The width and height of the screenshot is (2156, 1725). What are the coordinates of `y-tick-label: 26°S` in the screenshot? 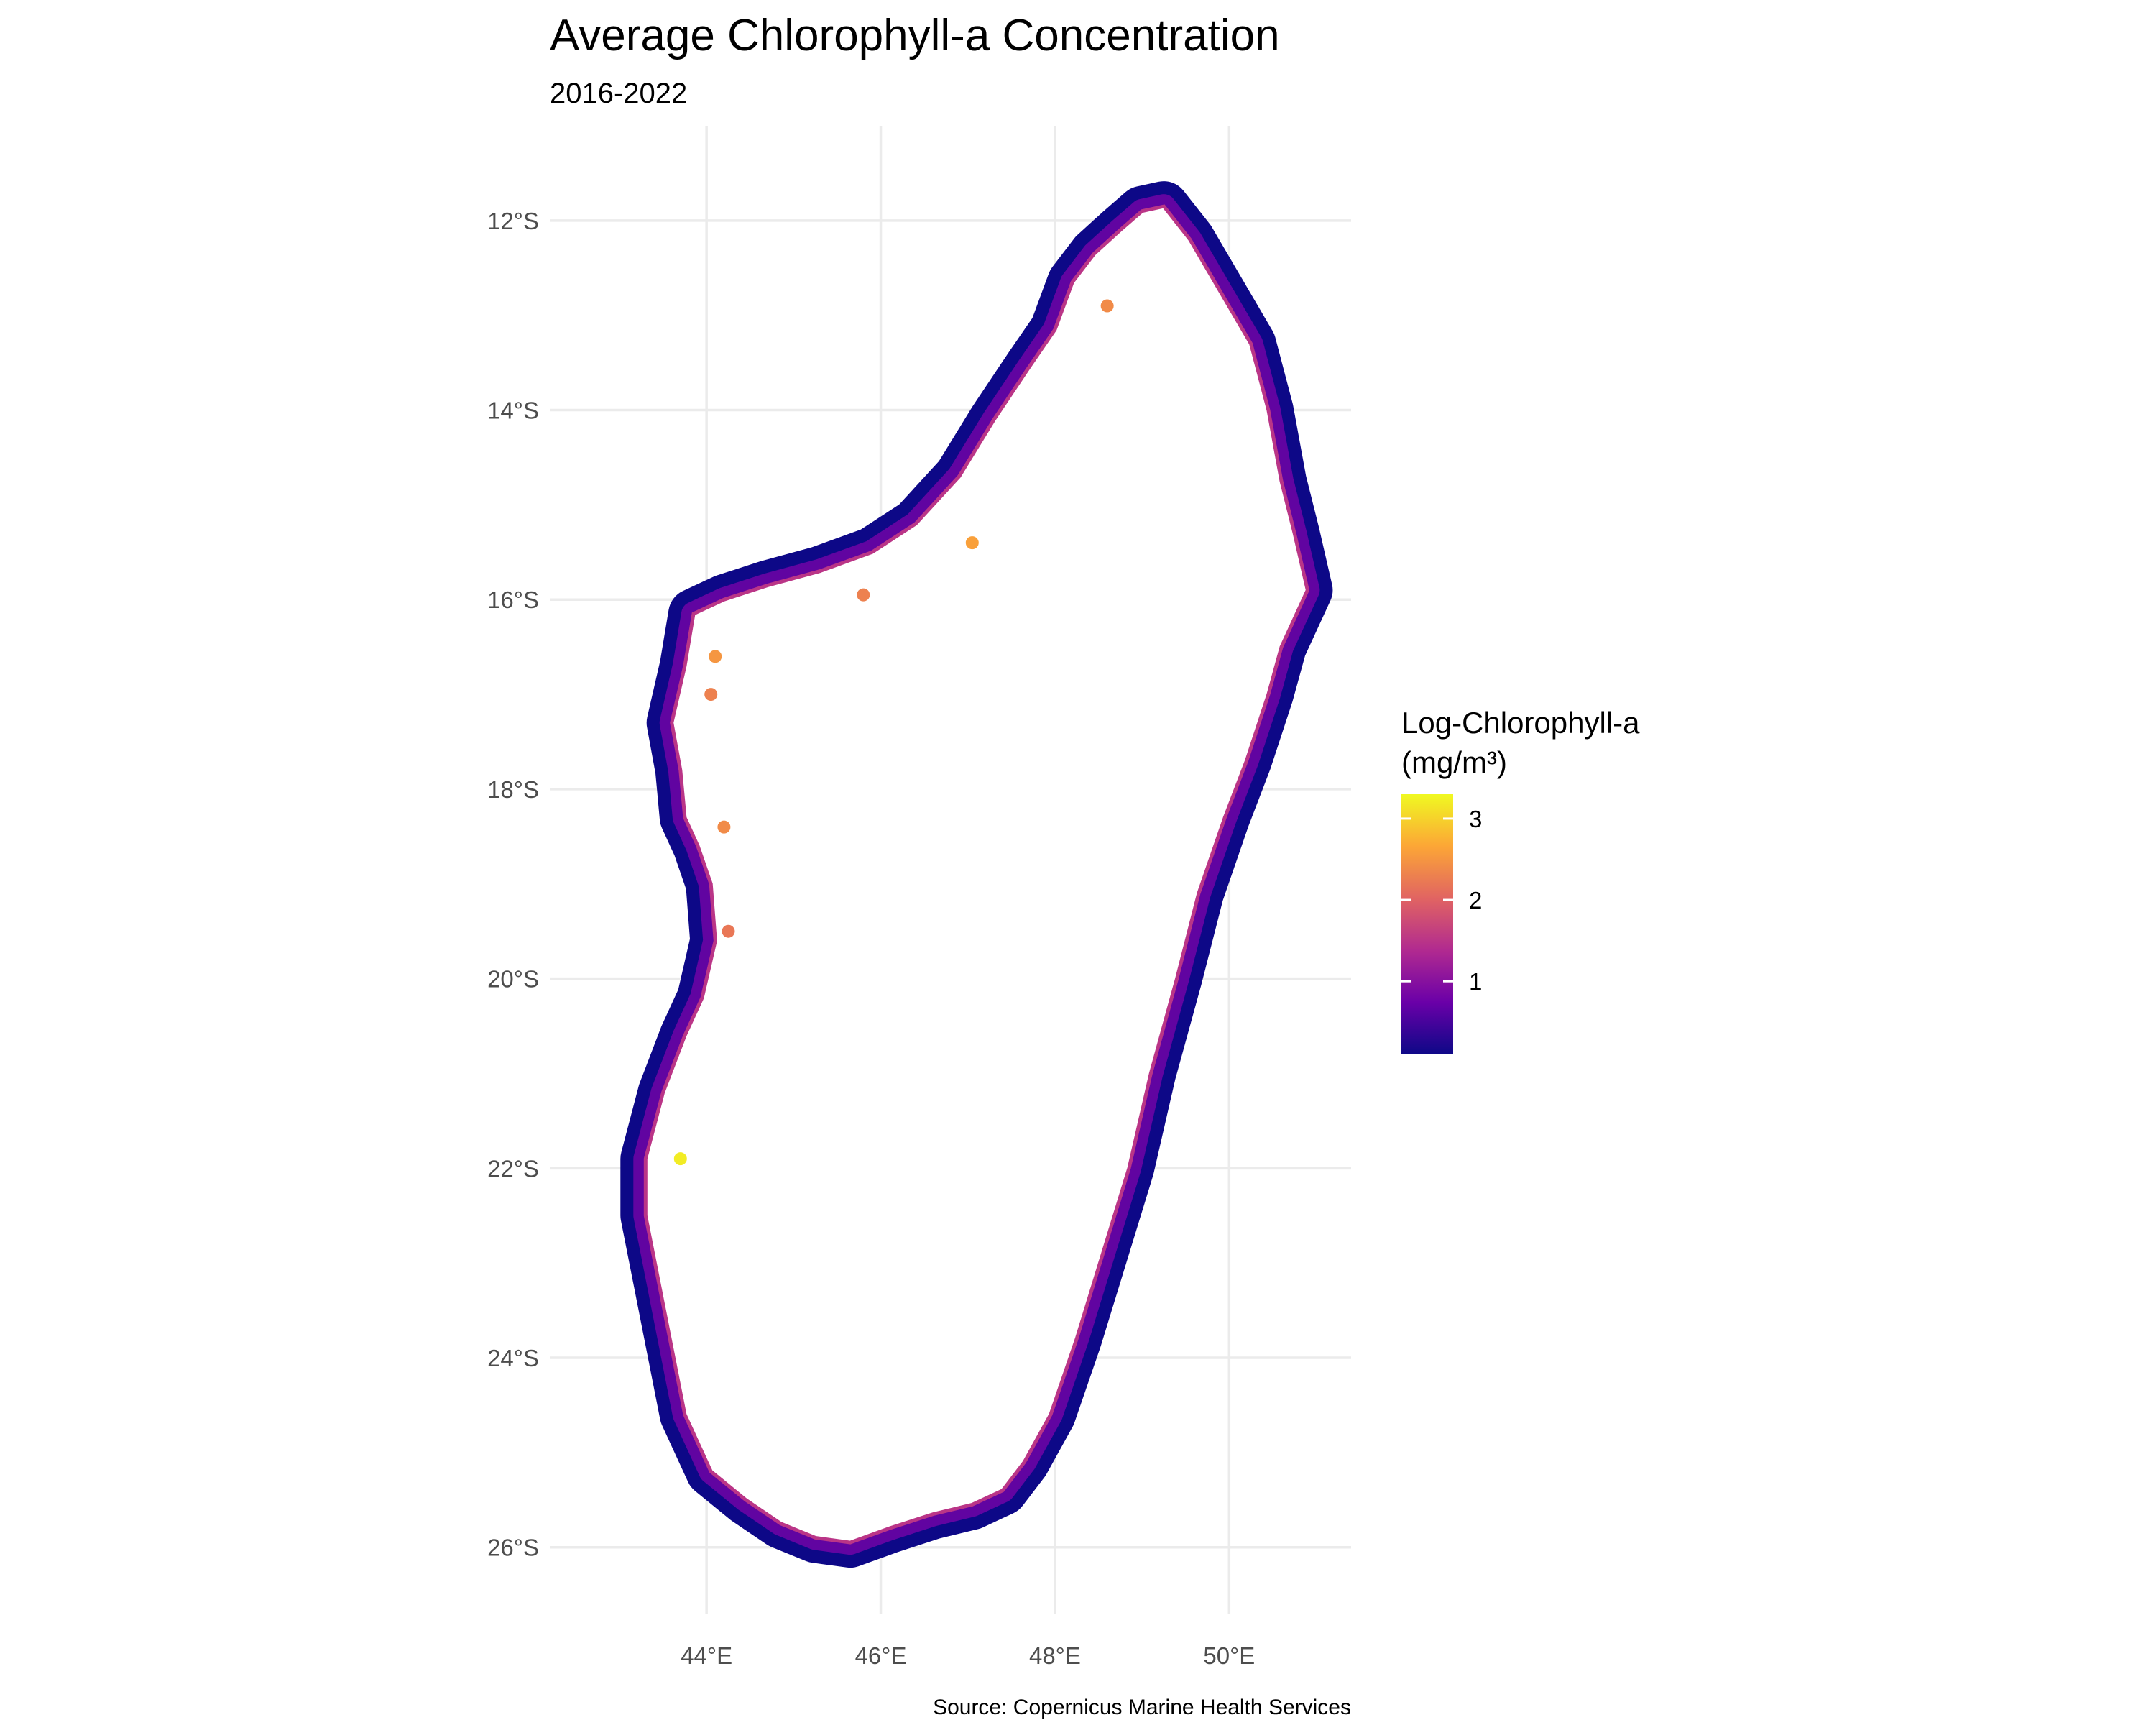 It's located at (513, 1548).